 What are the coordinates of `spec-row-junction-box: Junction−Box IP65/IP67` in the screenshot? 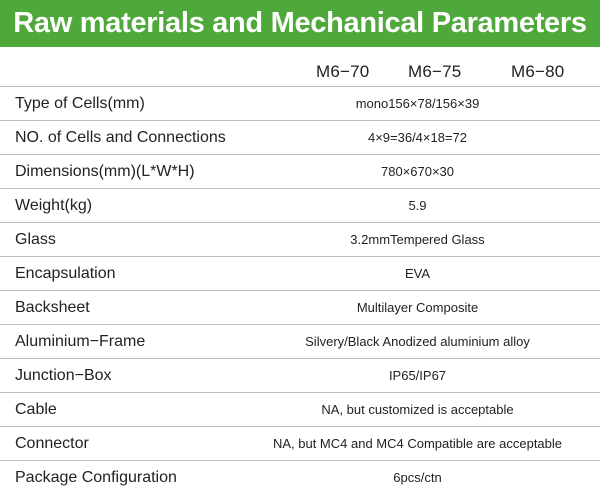 It's located at (300, 376).